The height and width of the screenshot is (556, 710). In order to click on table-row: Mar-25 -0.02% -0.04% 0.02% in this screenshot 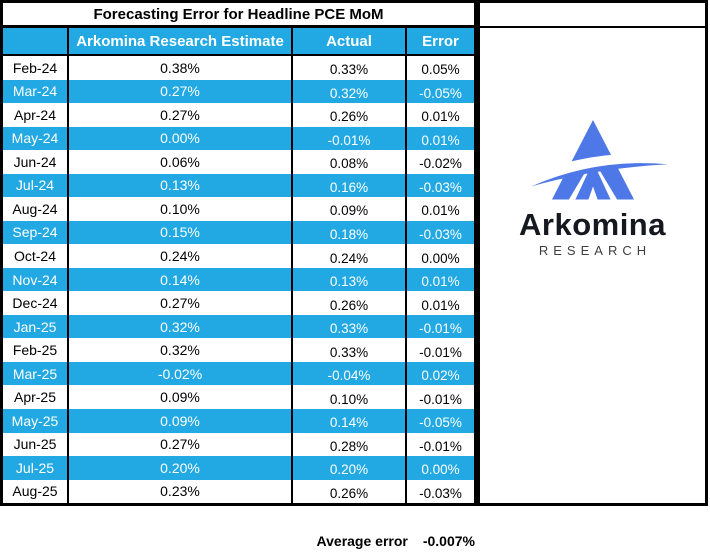, I will do `click(238, 373)`.